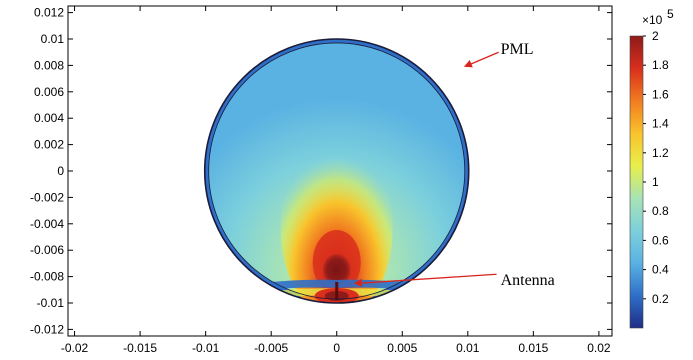  Describe the element at coordinates (49, 92) in the screenshot. I see `y-tick-label: 0.006` at that location.